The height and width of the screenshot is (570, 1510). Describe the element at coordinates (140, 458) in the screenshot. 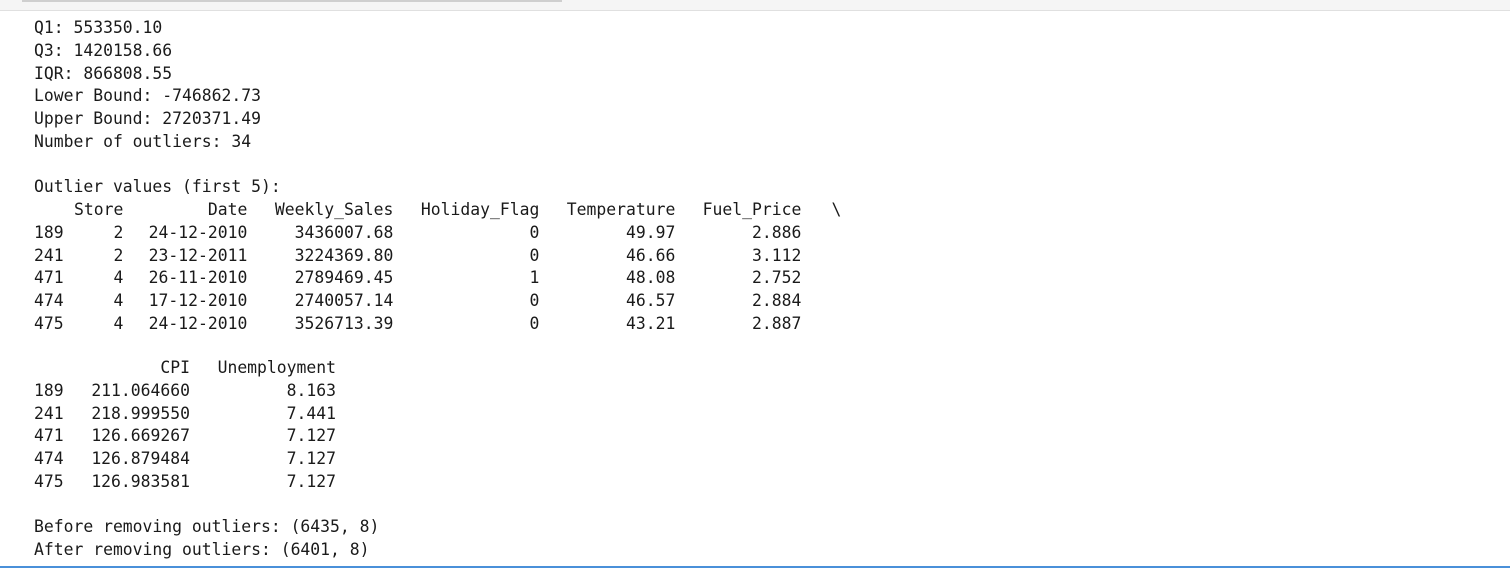

I see `table-cell: 126.879484` at that location.